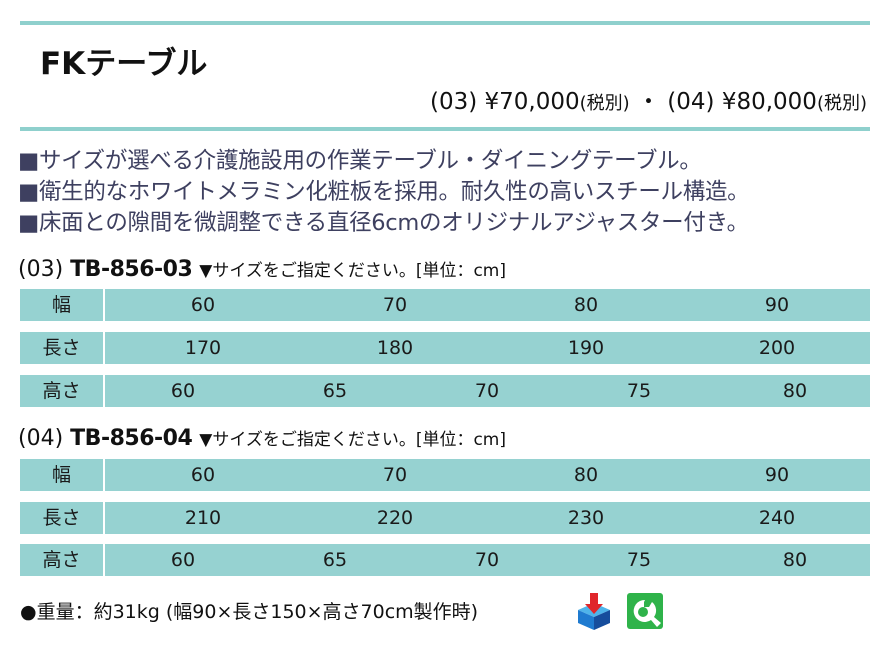 Image resolution: width=889 pixels, height=653 pixels. I want to click on price-04-model: (04), so click(691, 102).